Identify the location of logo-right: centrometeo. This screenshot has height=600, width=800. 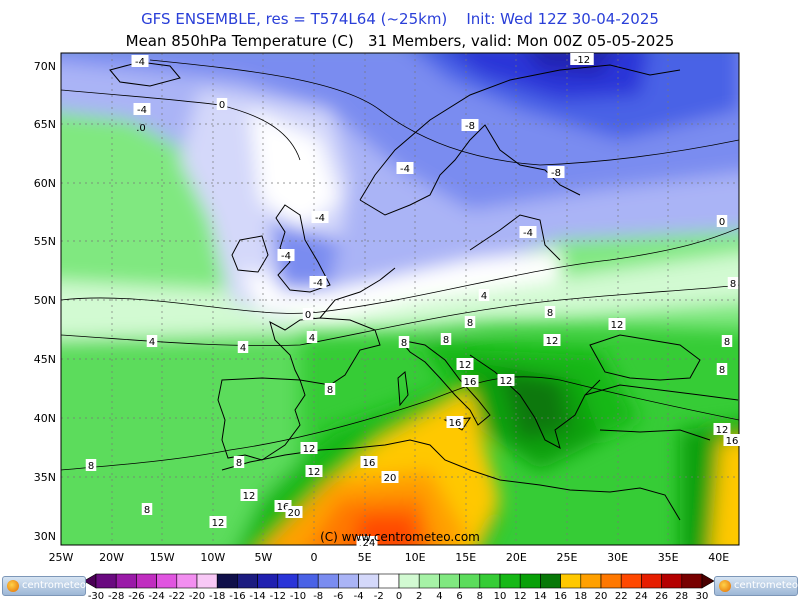
(756, 586).